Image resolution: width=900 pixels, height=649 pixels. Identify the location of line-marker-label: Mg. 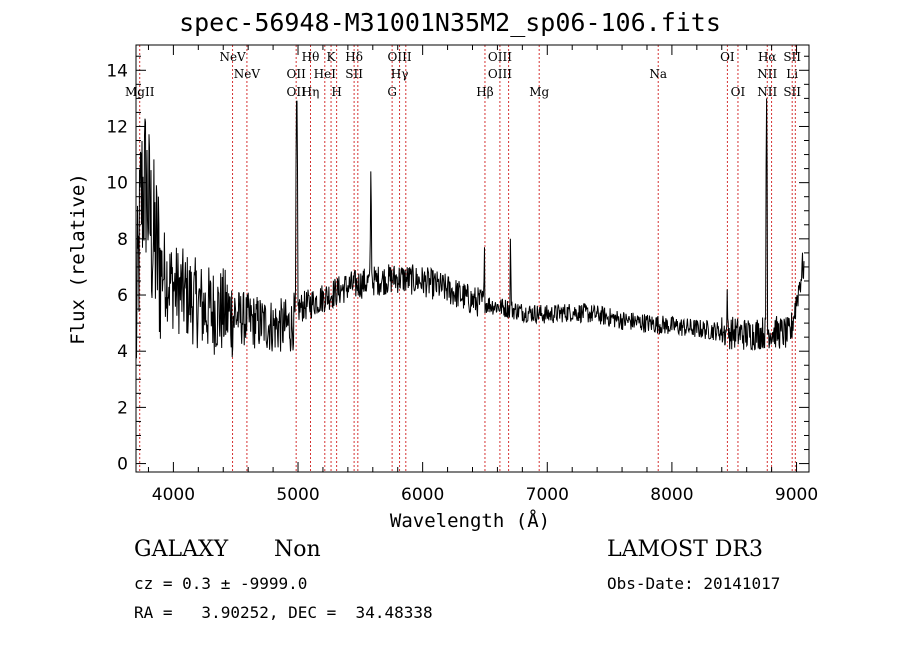
(539, 92).